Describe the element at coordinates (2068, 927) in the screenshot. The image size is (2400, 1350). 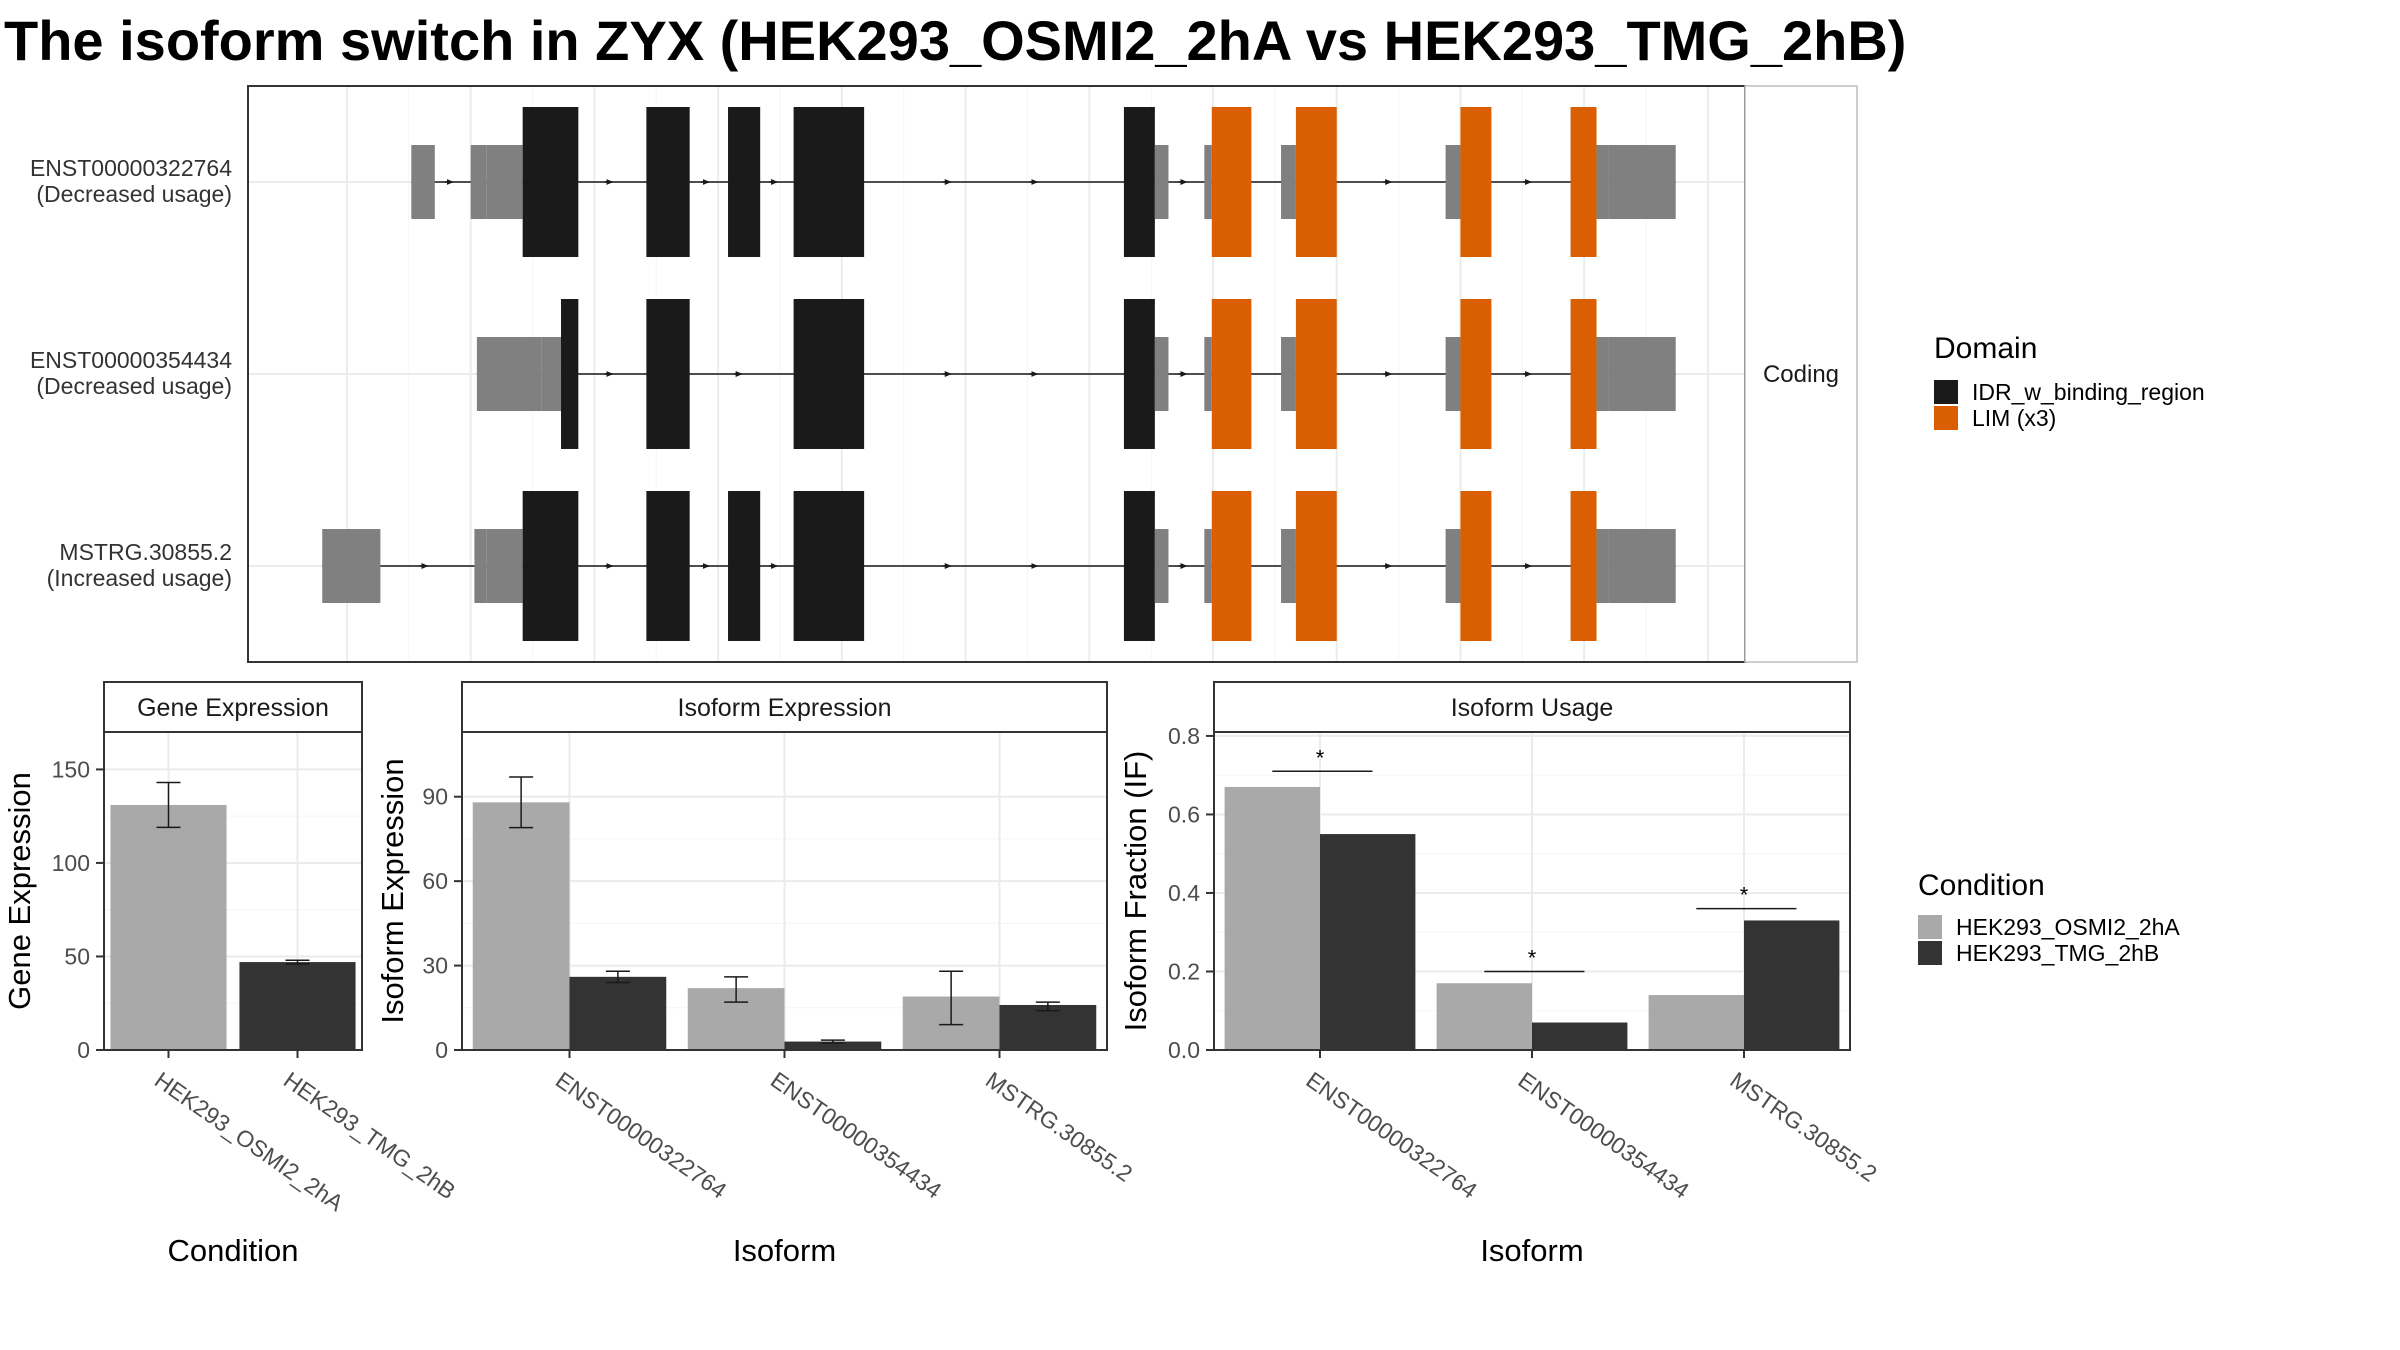
I see `condition-legend-label: HEK293_OSMI2_2hA` at that location.